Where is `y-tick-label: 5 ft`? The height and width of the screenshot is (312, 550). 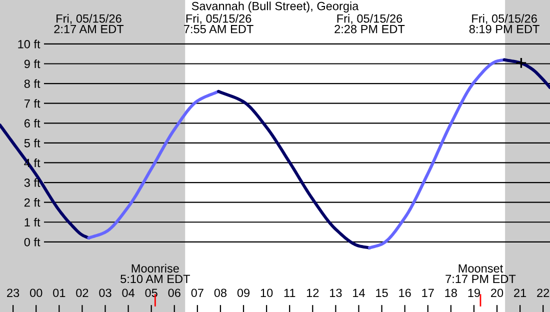
y-tick-label: 5 ft is located at coordinates (32, 143).